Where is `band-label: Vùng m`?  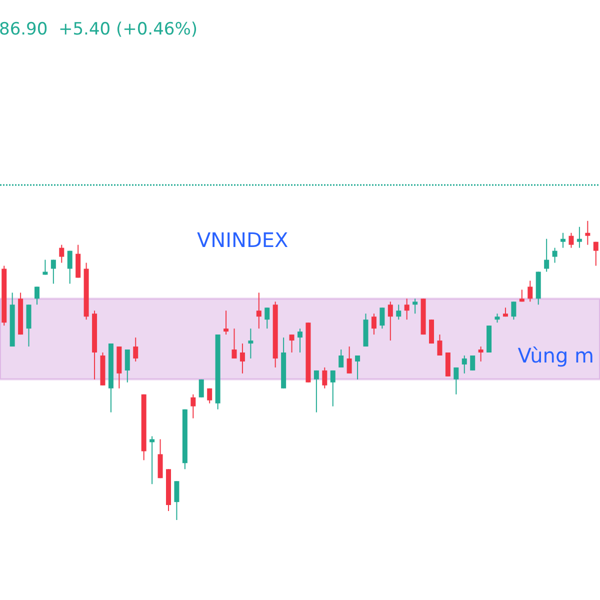 band-label: Vùng m is located at coordinates (556, 355).